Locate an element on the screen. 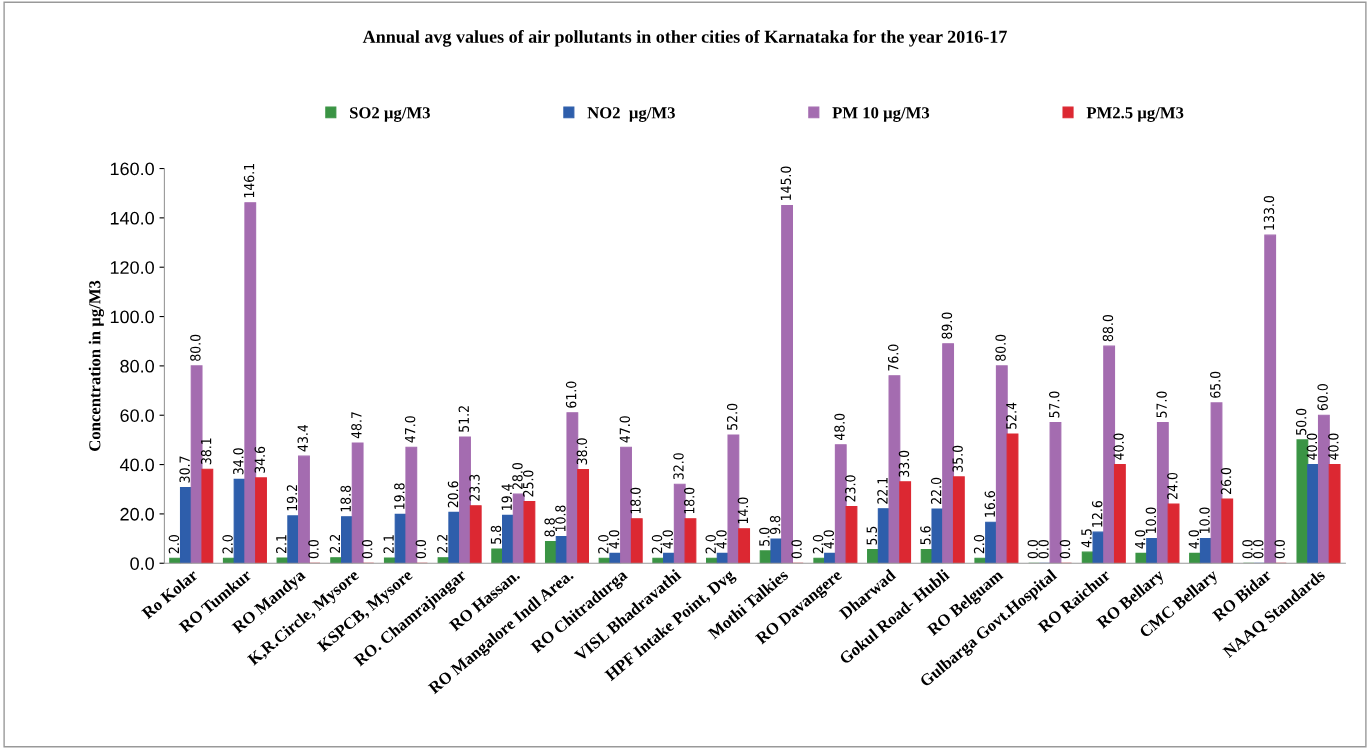  legend-label: NO2 µg/M3 is located at coordinates (631, 114).